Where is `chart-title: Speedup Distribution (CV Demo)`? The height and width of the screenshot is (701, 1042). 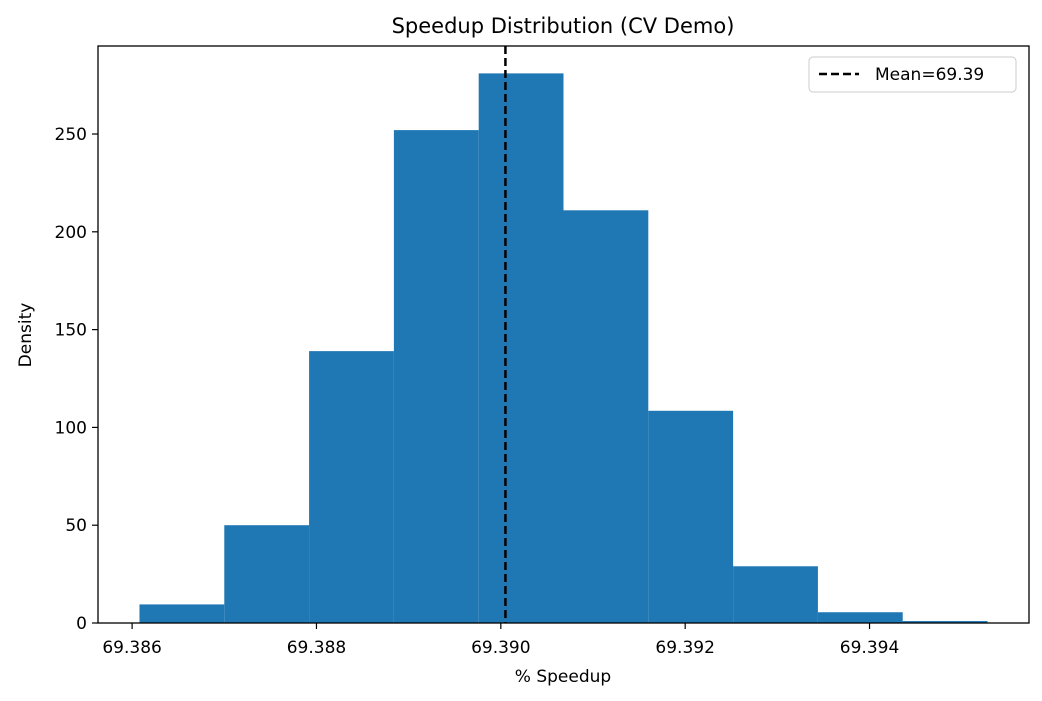 chart-title: Speedup Distribution (CV Demo) is located at coordinates (563, 26).